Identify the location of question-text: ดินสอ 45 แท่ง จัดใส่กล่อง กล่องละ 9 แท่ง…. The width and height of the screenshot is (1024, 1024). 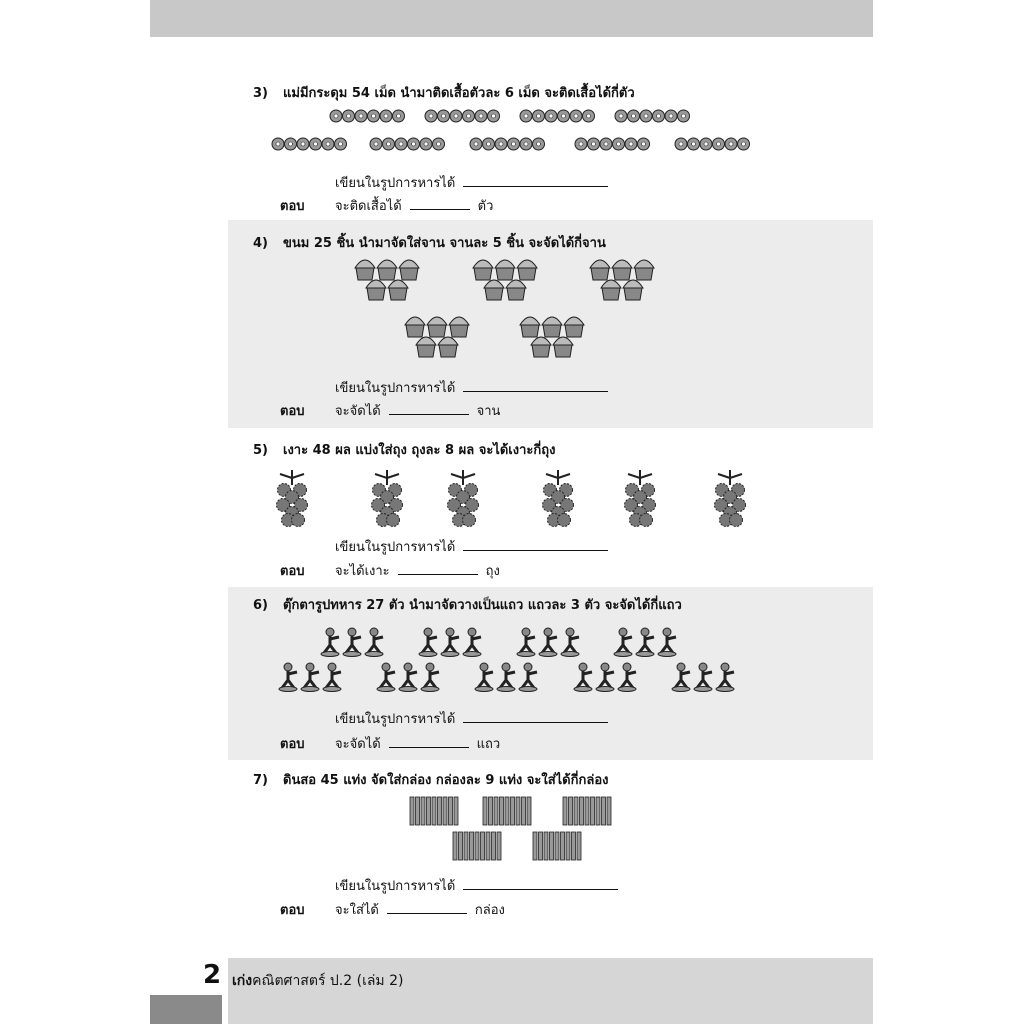
(446, 780).